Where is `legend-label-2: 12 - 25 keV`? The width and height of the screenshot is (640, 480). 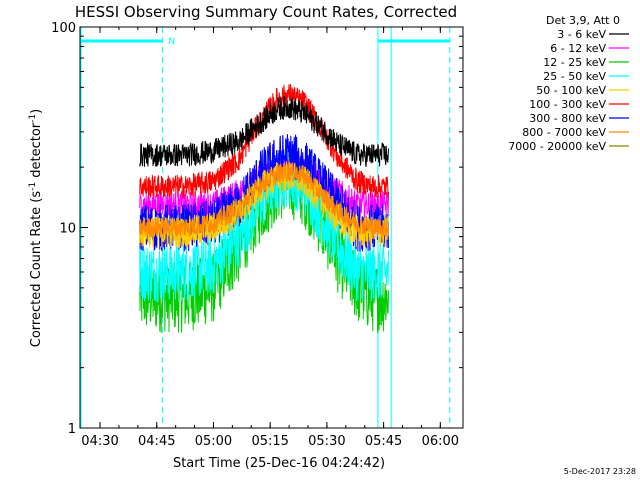 legend-label-2: 12 - 25 keV is located at coordinates (574, 62).